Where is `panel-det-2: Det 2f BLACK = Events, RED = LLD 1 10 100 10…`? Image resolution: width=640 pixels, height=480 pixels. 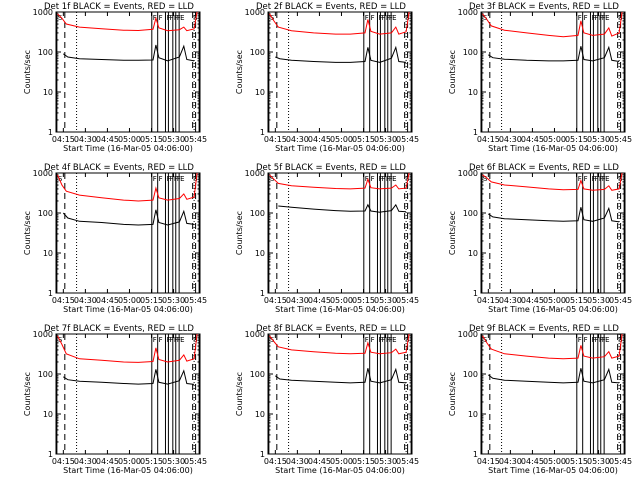 panel-det-2: Det 2f BLACK = Events, RED = LLD 1 10 100 10… is located at coordinates (327, 77).